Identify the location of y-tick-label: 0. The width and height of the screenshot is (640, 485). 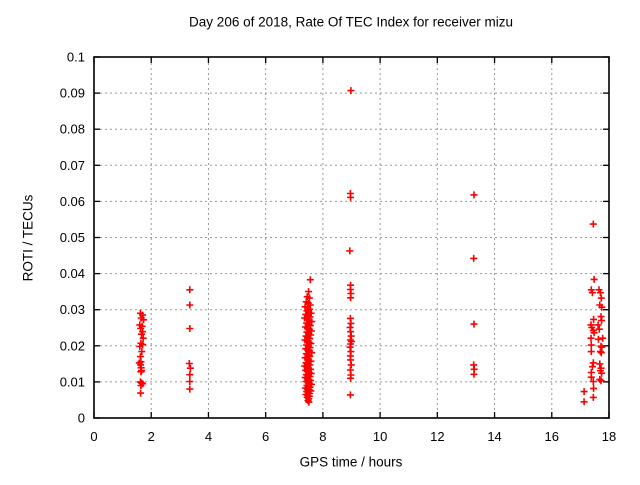
(81, 418).